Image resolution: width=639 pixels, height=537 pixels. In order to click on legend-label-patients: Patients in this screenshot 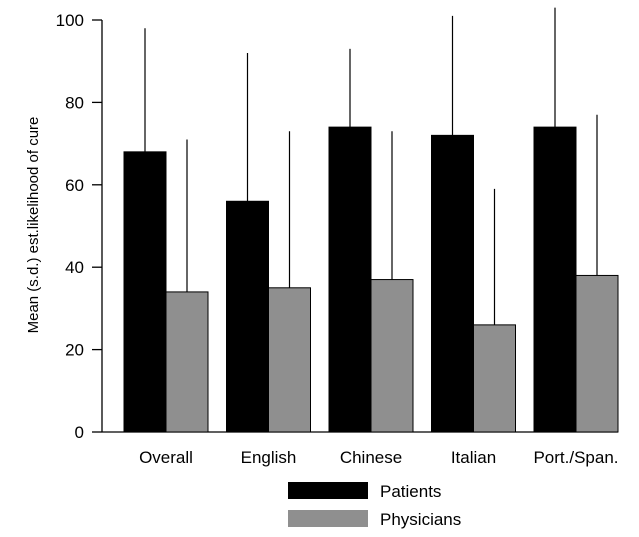, I will do `click(410, 491)`.